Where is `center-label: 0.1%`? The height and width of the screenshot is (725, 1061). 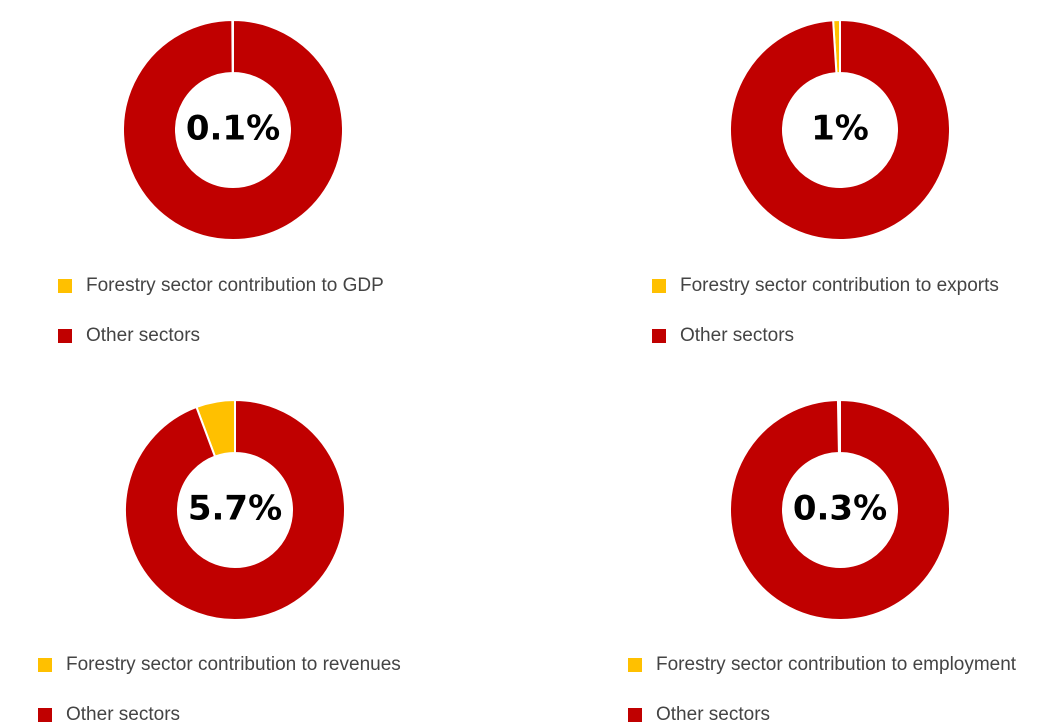
center-label: 0.1% is located at coordinates (233, 129).